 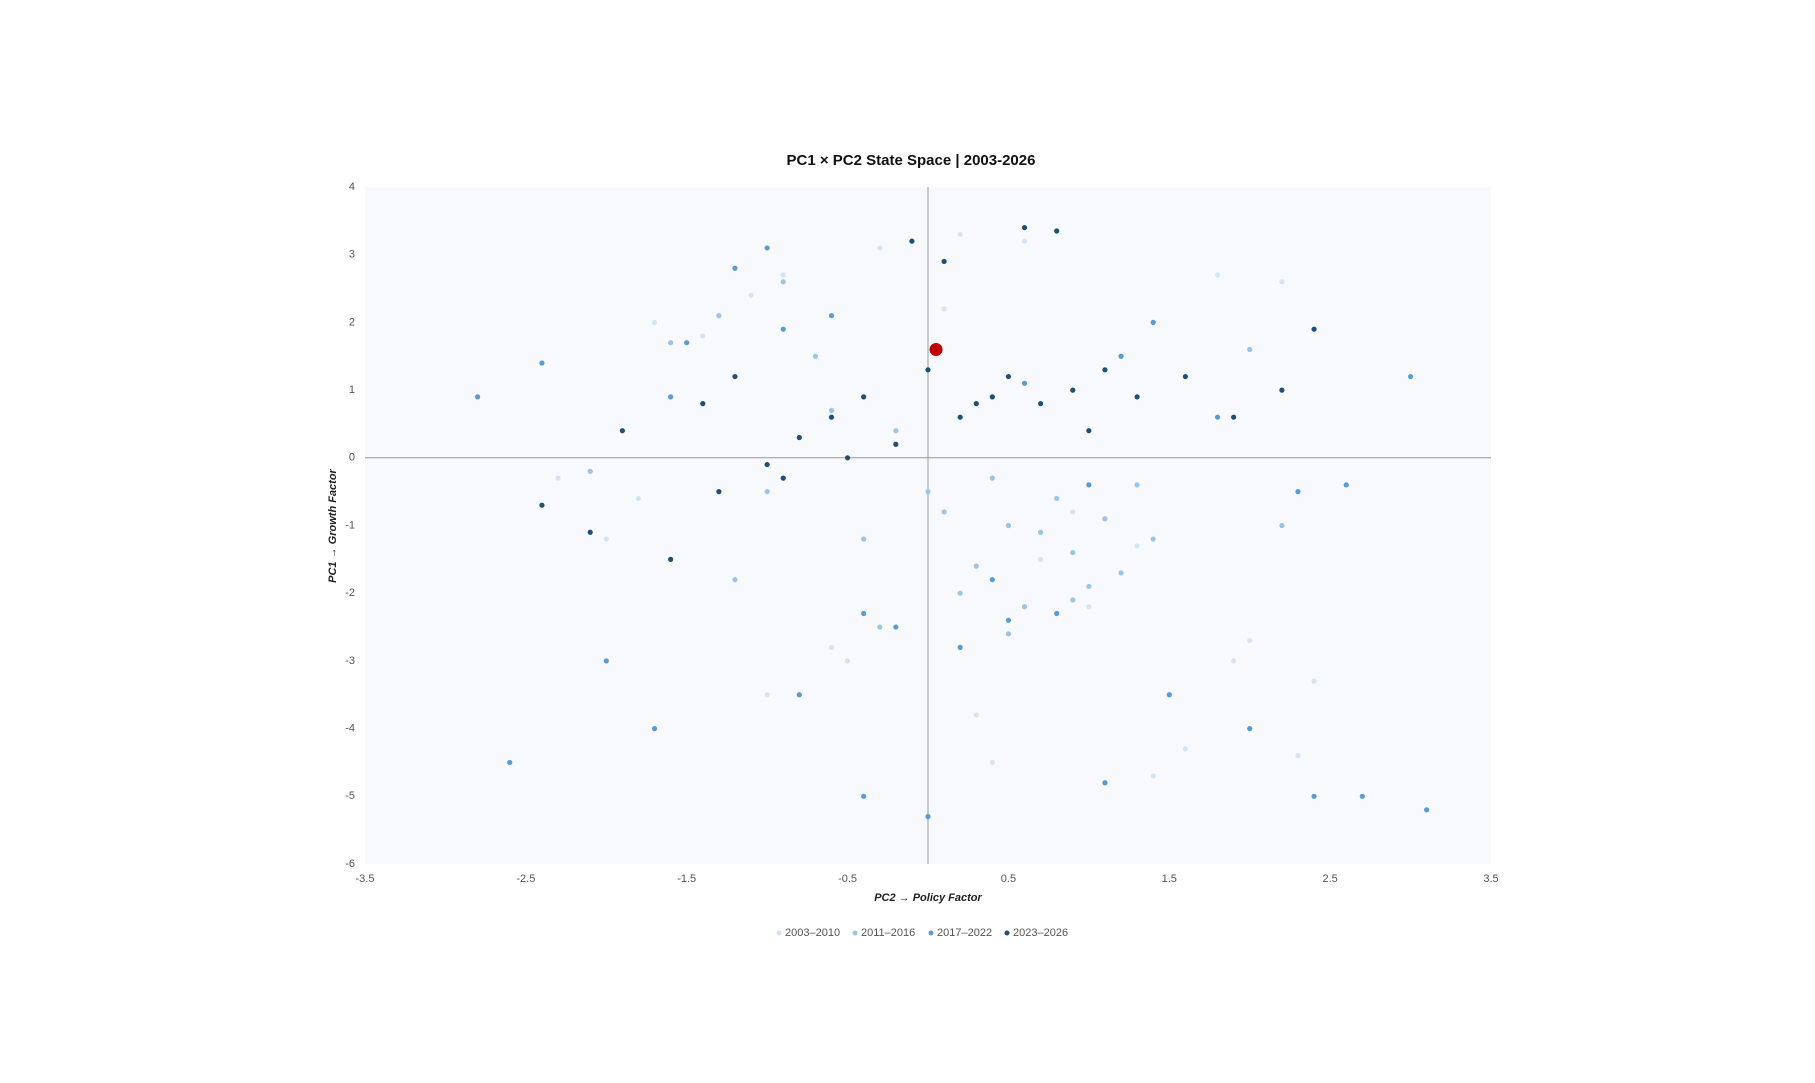 I want to click on y-tick-label: -4, so click(x=350, y=729).